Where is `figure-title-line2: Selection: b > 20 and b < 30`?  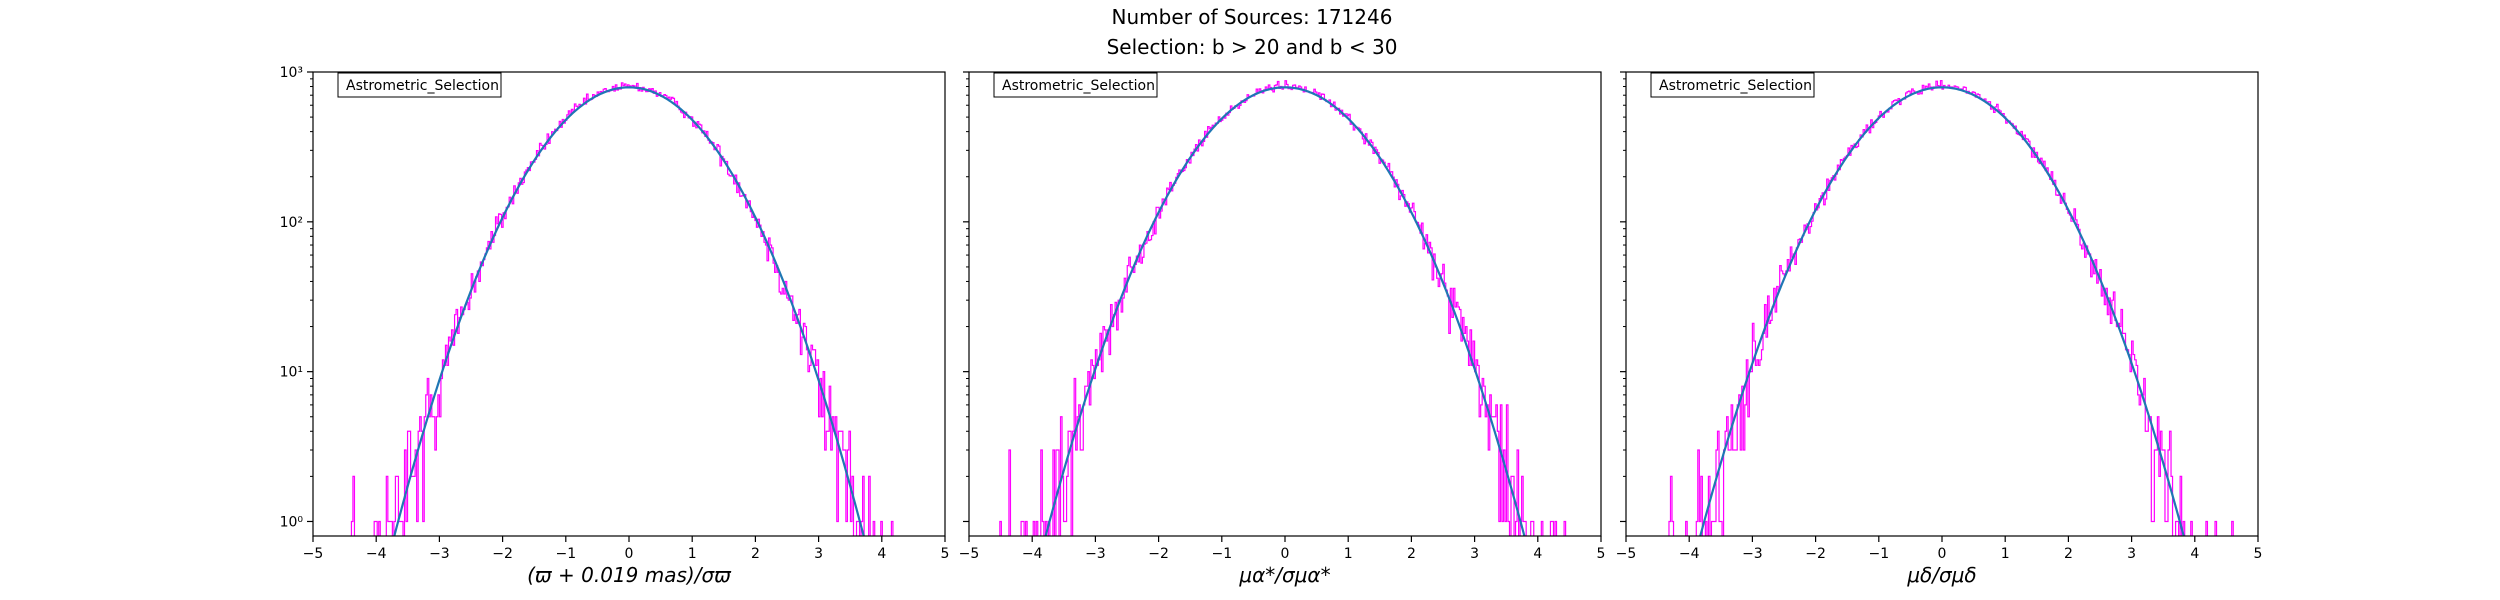 figure-title-line2: Selection: b > 20 and b < 30 is located at coordinates (1252, 47).